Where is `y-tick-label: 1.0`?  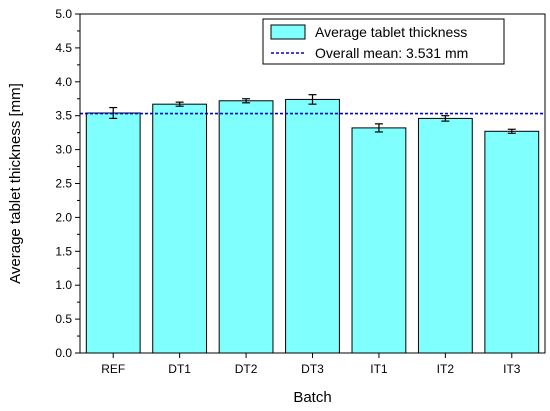
y-tick-label: 1.0 is located at coordinates (63, 285).